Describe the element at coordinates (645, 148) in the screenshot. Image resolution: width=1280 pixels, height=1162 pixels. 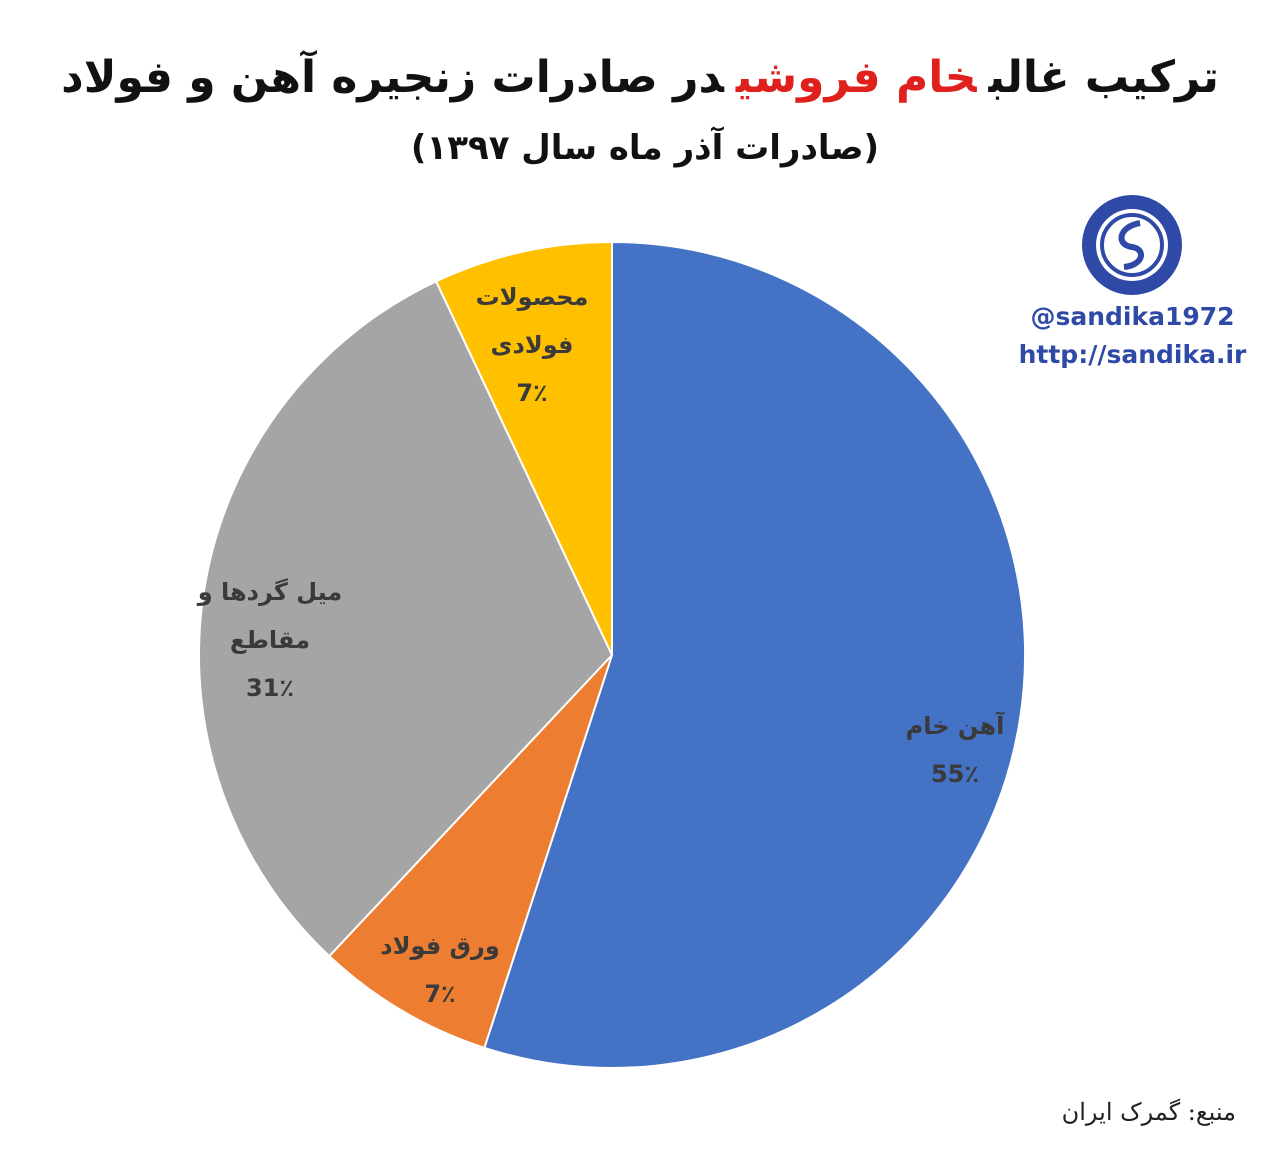
I see `chart-subtitle: (صادرات آذر ماه سال ۱۳۹۷)` at that location.